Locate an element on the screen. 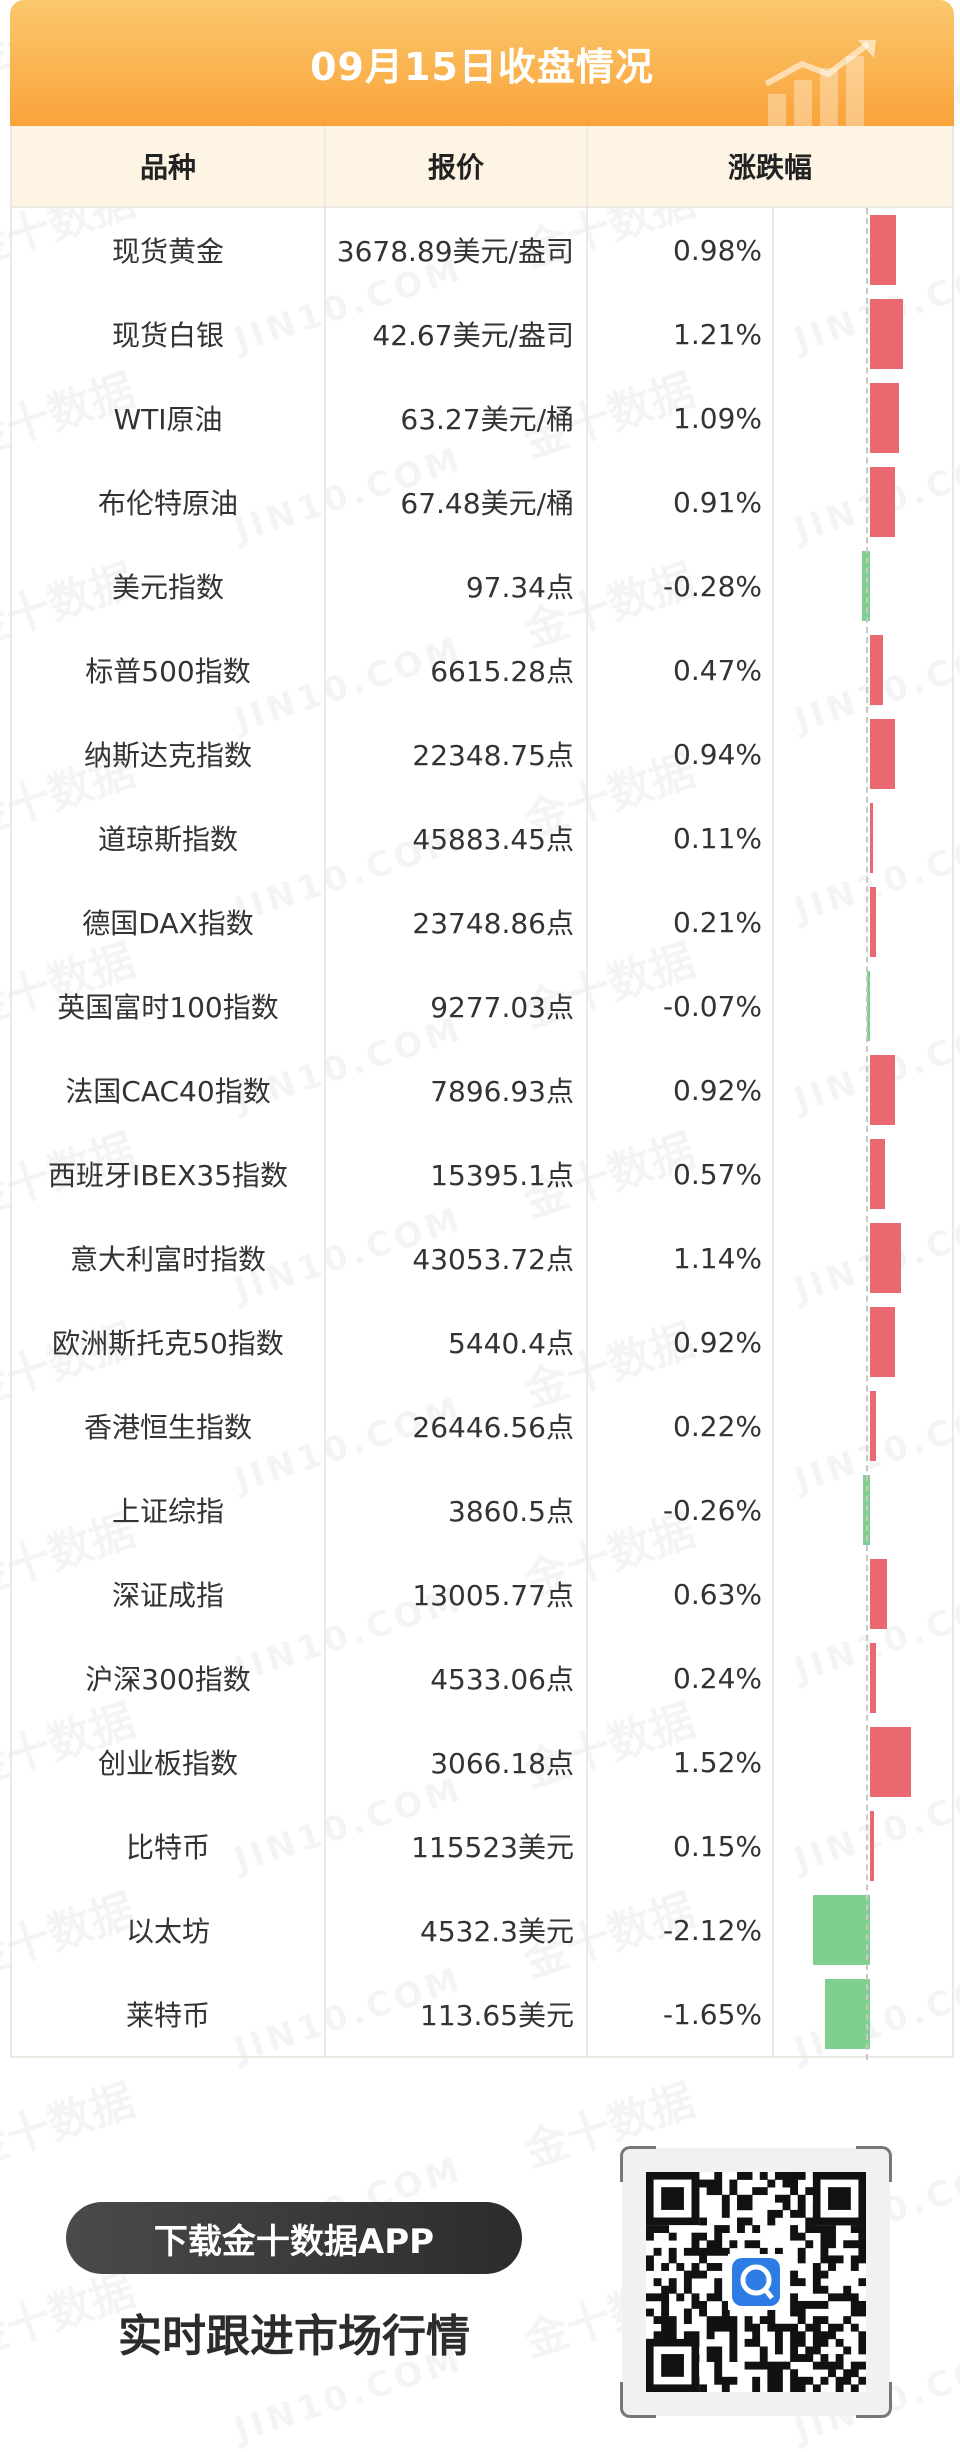 This screenshot has height=2452, width=960. slogan: 实时跟进市场行情 is located at coordinates (294, 2336).